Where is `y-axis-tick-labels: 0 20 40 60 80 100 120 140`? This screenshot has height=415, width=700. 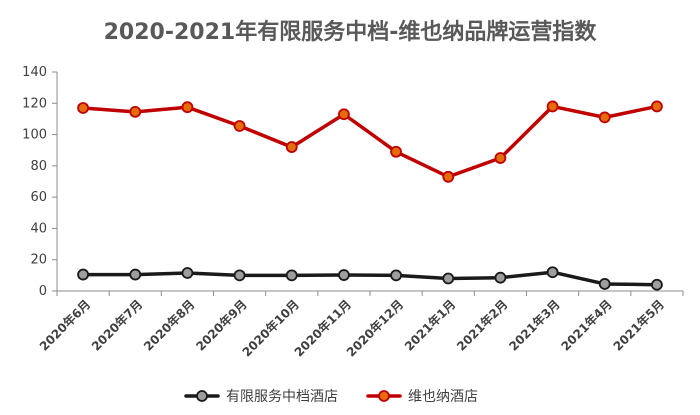 y-axis-tick-labels: 0 20 40 60 80 100 120 140 is located at coordinates (34, 182).